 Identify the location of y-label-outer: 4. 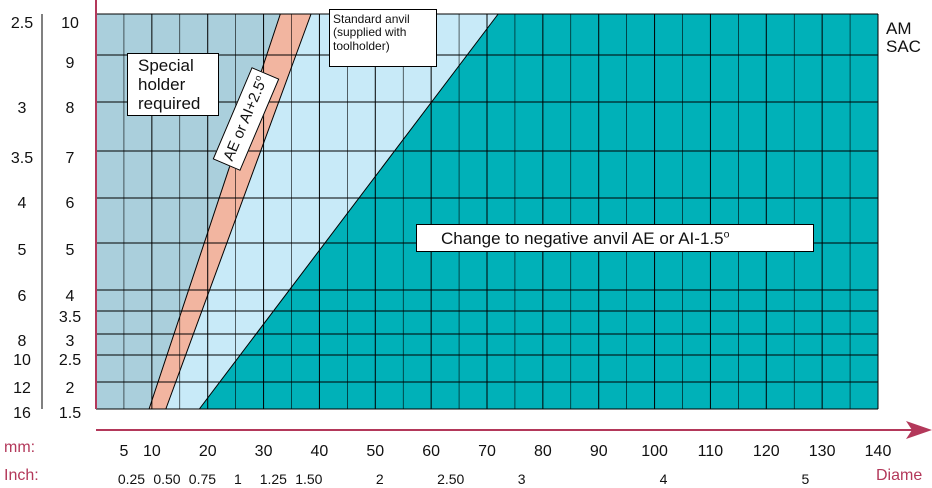
(22, 203).